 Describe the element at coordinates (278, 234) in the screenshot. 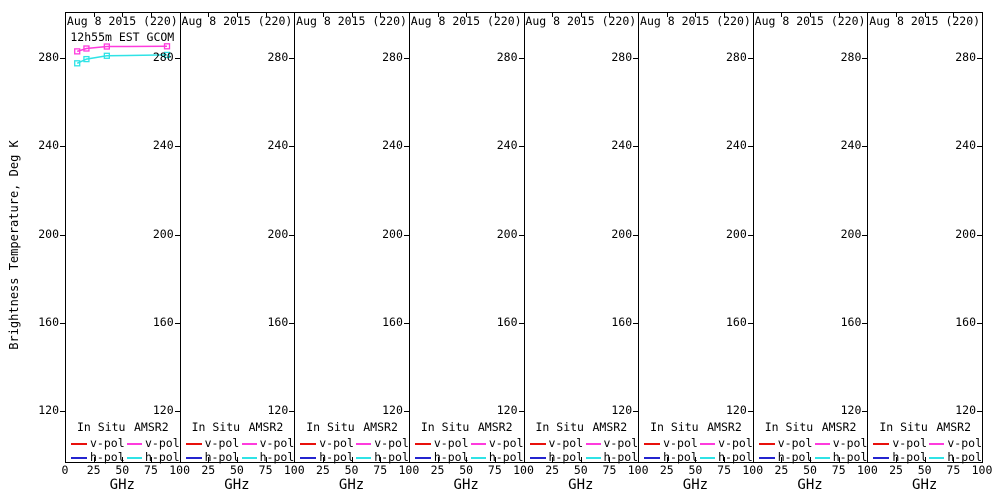

I see `y-tick-label: 200` at that location.